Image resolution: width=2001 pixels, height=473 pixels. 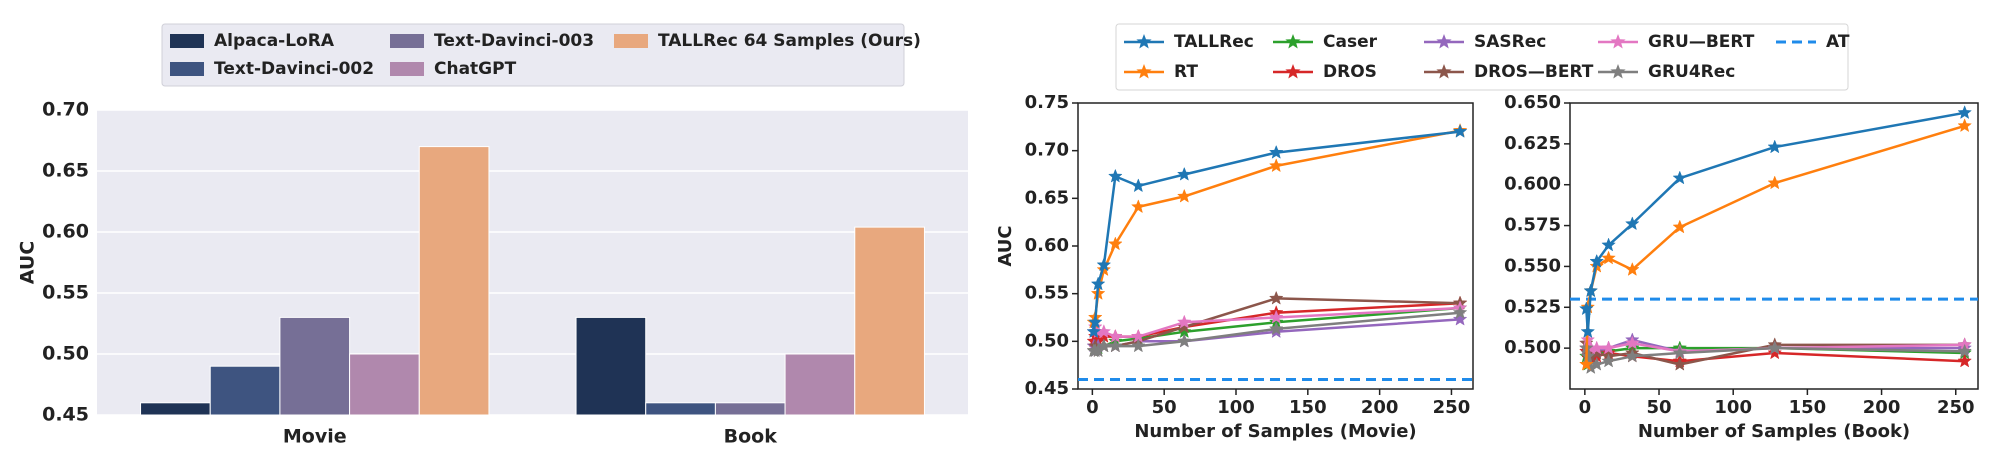 What do you see at coordinates (1532, 306) in the screenshot?
I see `line-y-tick-label: 0.525` at bounding box center [1532, 306].